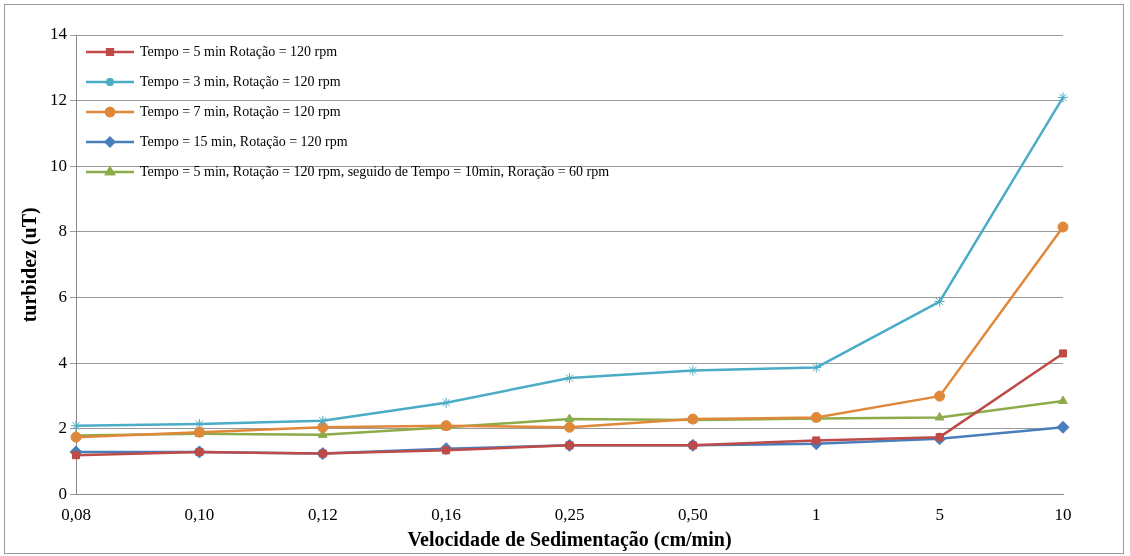  I want to click on y-tick-label: 6, so click(62, 297).